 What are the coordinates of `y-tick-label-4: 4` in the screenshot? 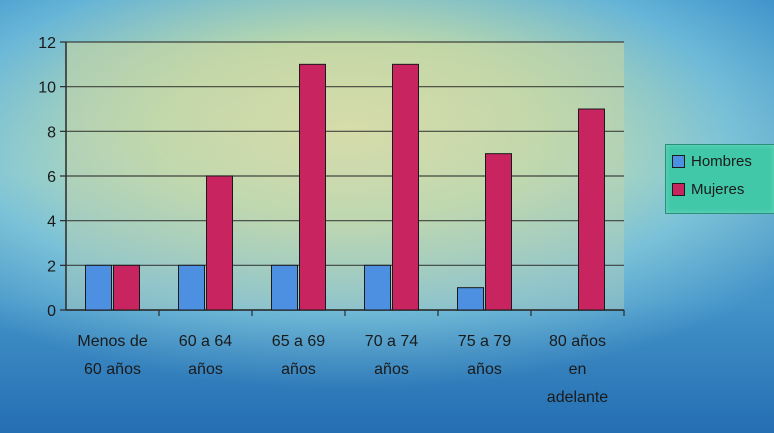 It's located at (51, 222).